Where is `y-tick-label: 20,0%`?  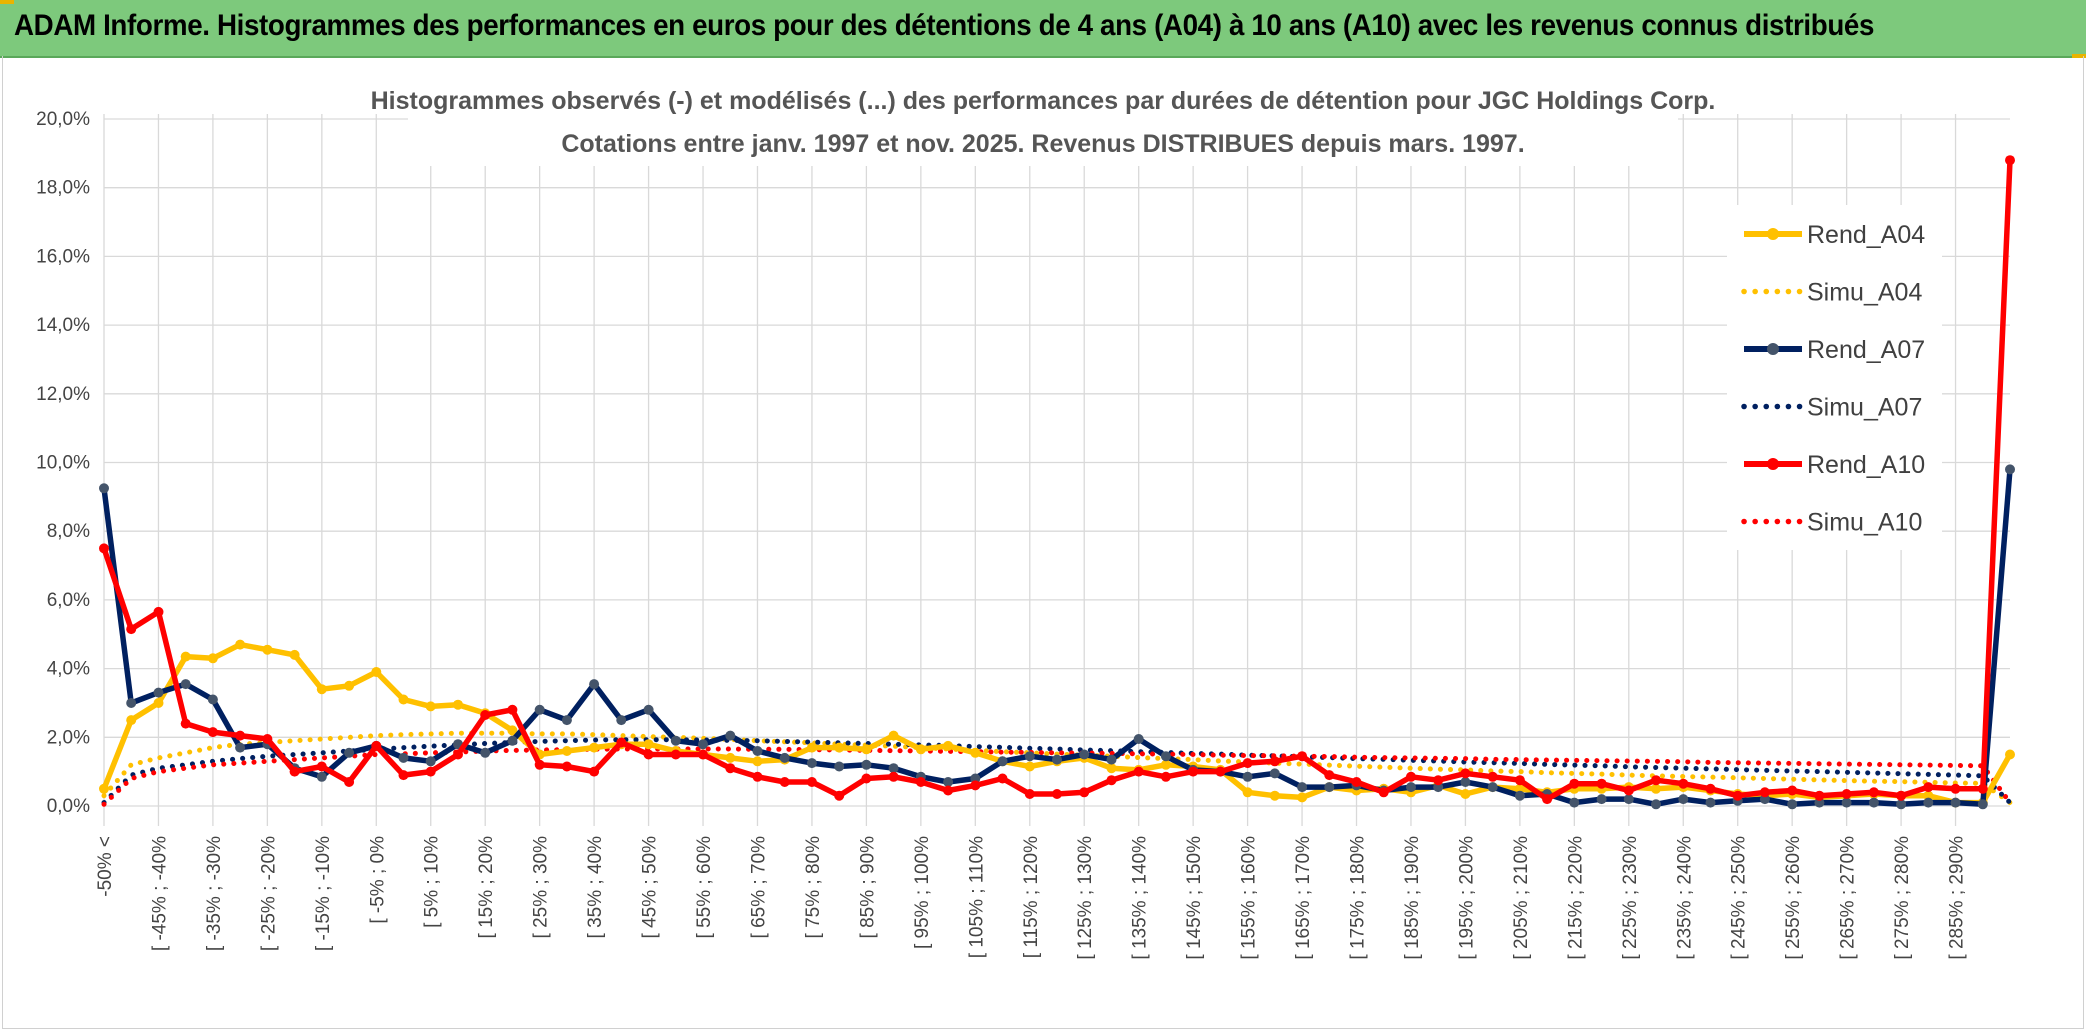
y-tick-label: 20,0% is located at coordinates (63, 119).